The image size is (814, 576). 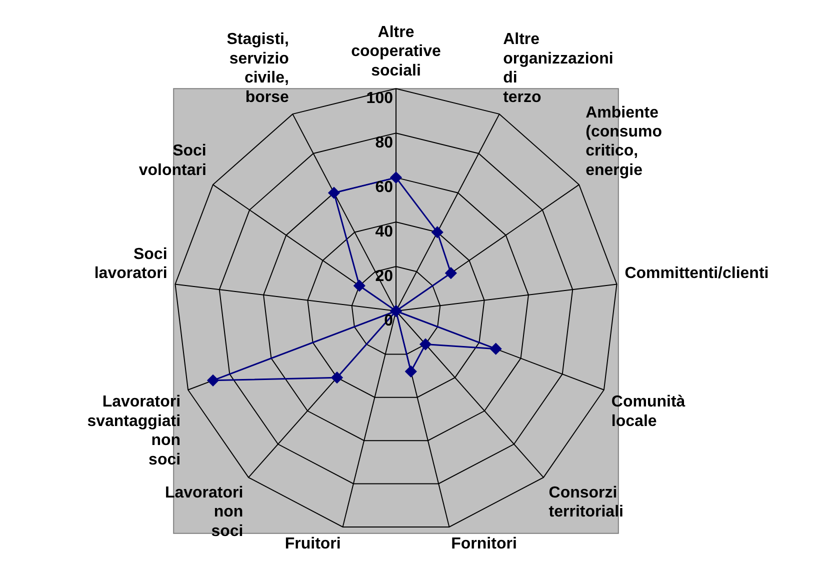 What do you see at coordinates (172, 160) in the screenshot?
I see `spoke-label: Soci volontari` at bounding box center [172, 160].